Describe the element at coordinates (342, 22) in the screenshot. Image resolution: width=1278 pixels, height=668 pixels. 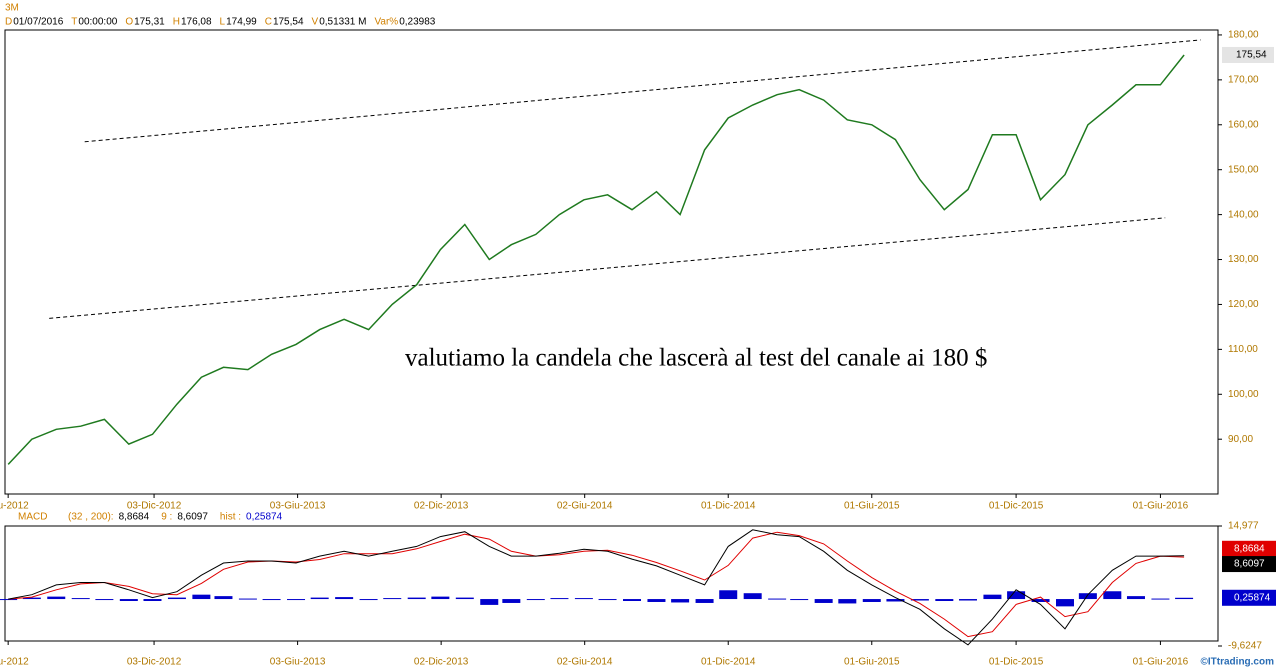
I see `field-value: 0,51331 M` at that location.